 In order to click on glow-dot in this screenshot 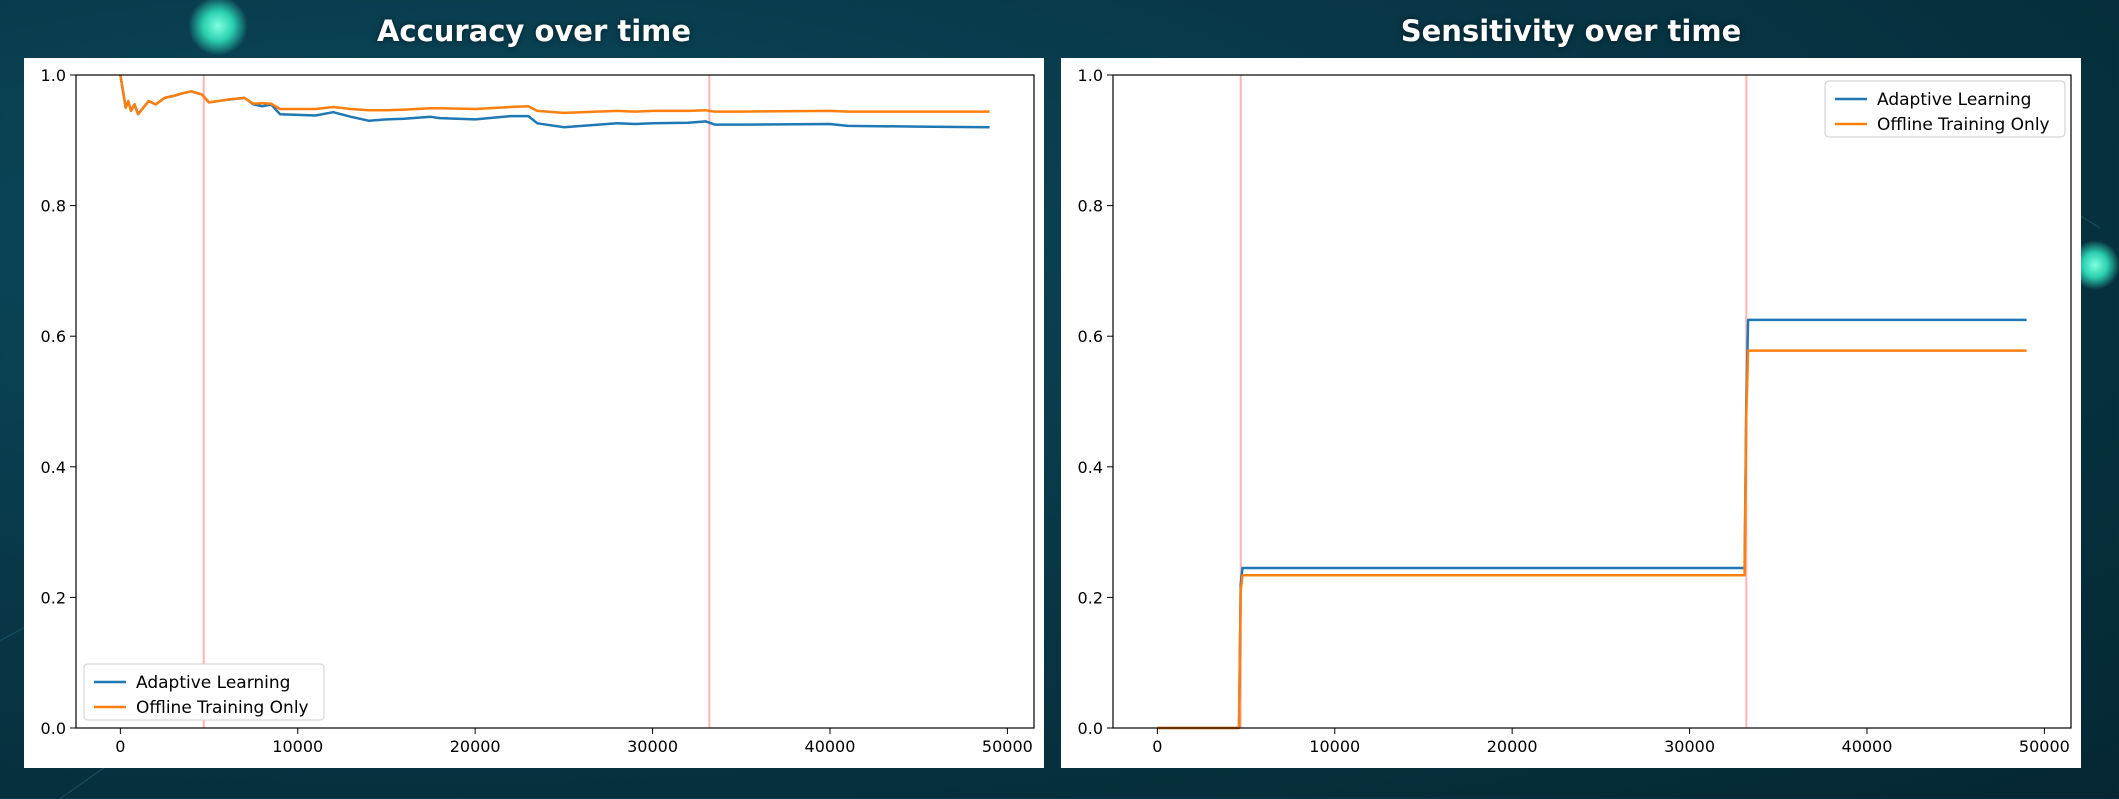, I will do `click(218, 28)`.